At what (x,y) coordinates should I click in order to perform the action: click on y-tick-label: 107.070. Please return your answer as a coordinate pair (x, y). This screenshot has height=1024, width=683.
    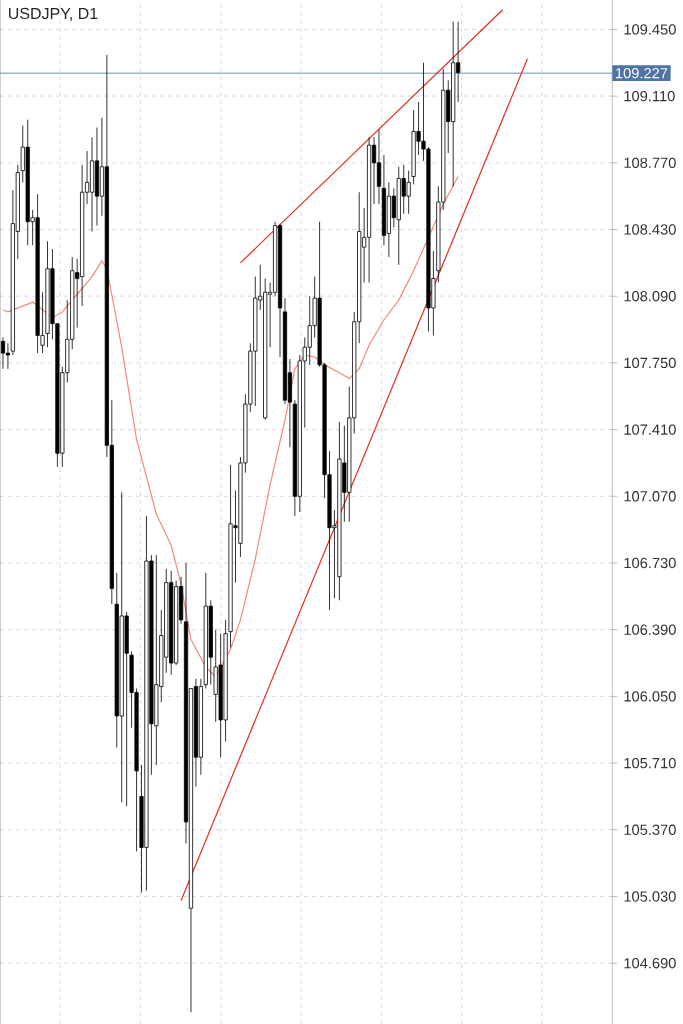
    Looking at the image, I should click on (650, 496).